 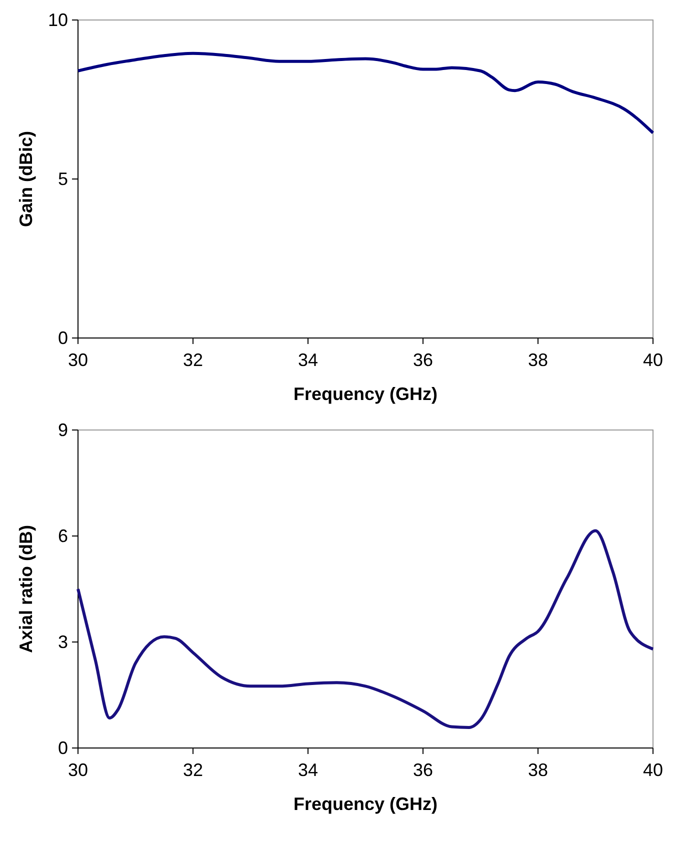 What do you see at coordinates (26, 589) in the screenshot?
I see `y-axis-title: Axial ratio (dB)` at bounding box center [26, 589].